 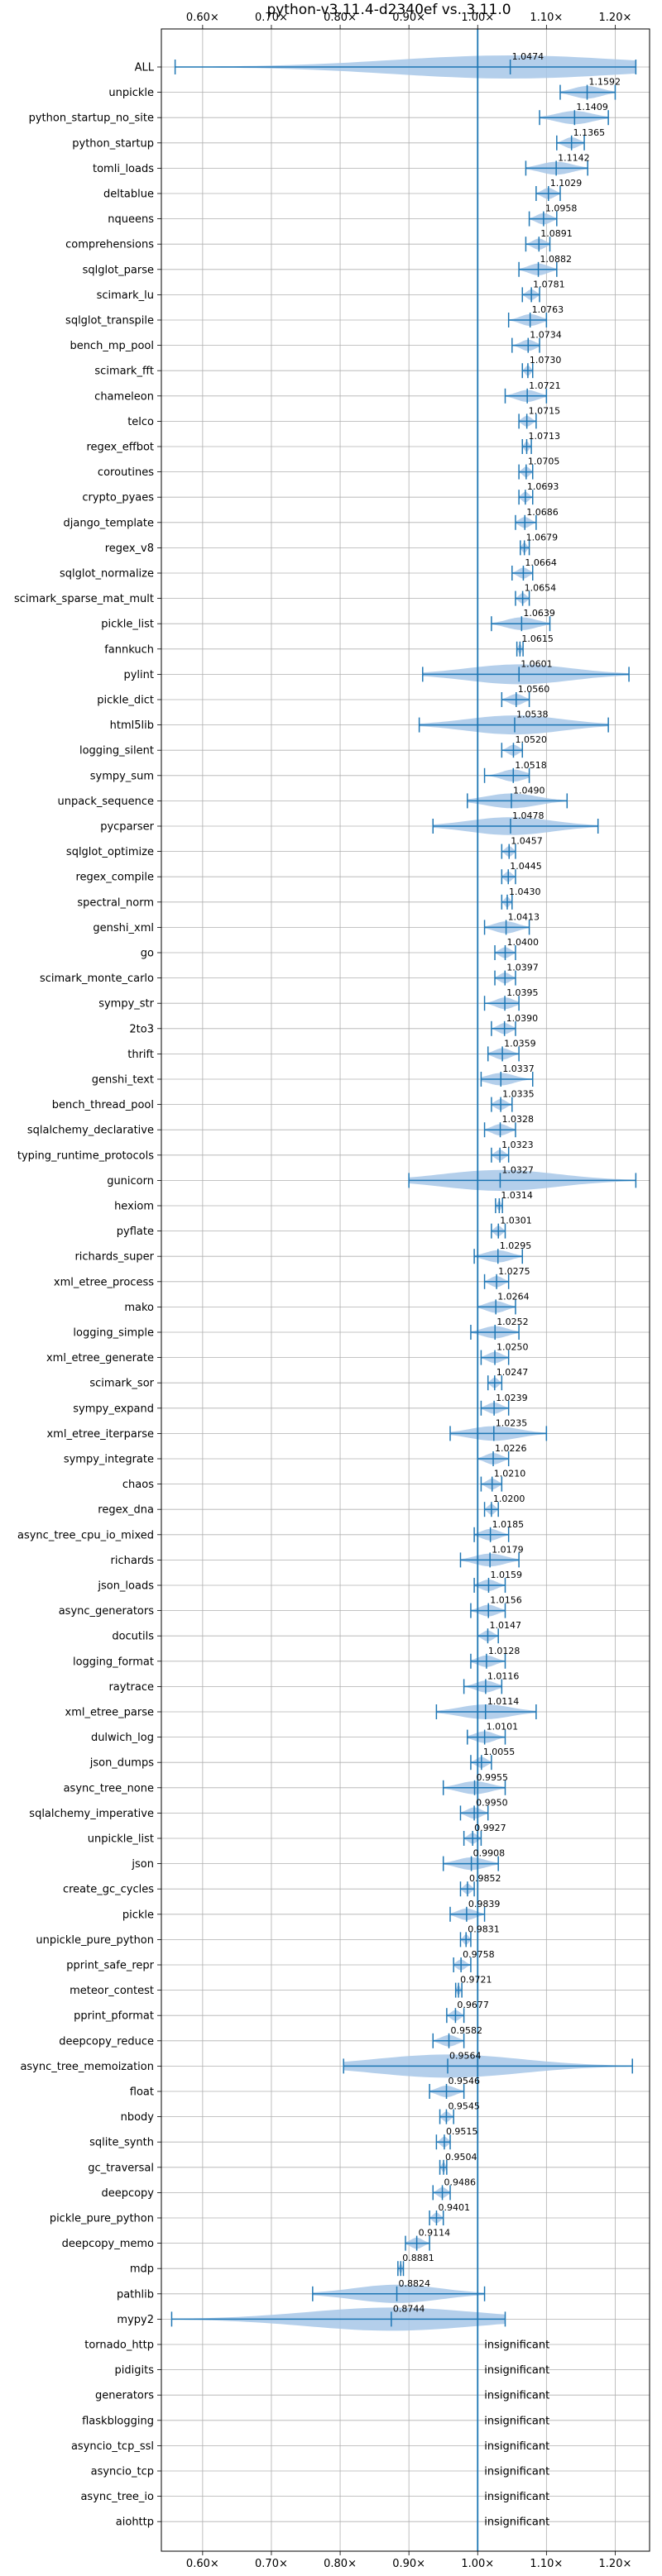 What do you see at coordinates (524, 916) in the screenshot?
I see `value-label: 1.0413` at bounding box center [524, 916].